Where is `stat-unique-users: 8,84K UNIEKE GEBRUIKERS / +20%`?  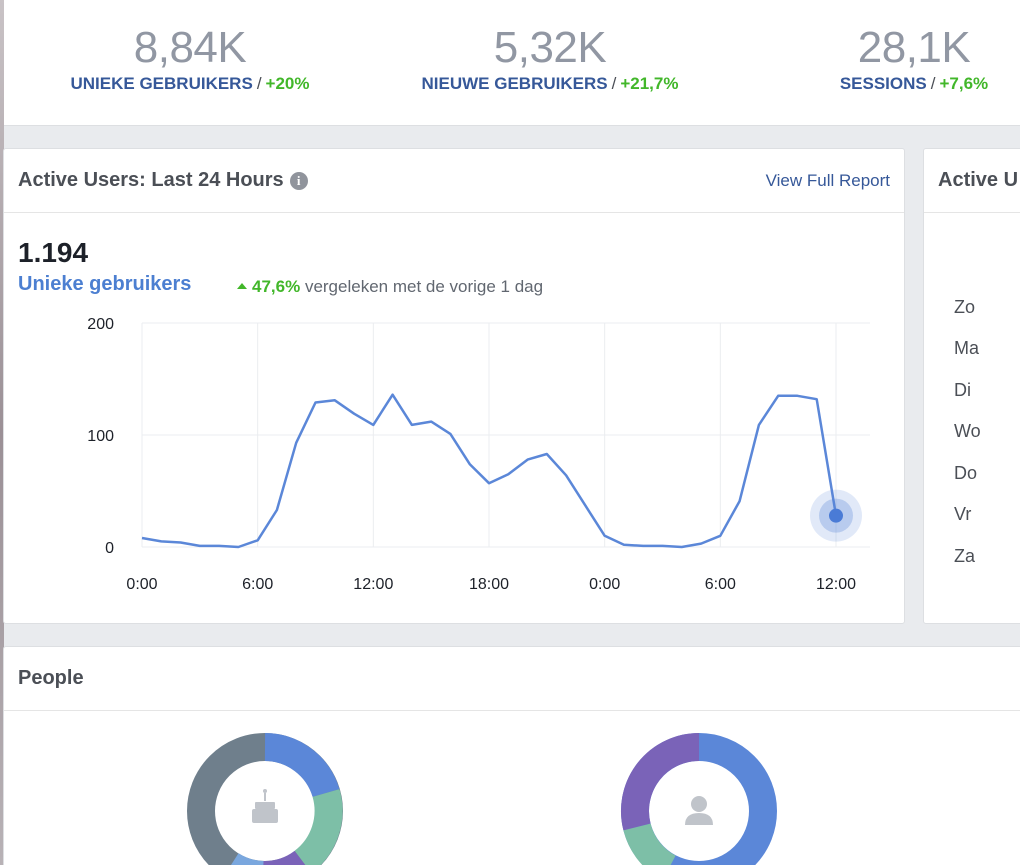 stat-unique-users: 8,84K UNIEKE GEBRUIKERS / +20% is located at coordinates (190, 60).